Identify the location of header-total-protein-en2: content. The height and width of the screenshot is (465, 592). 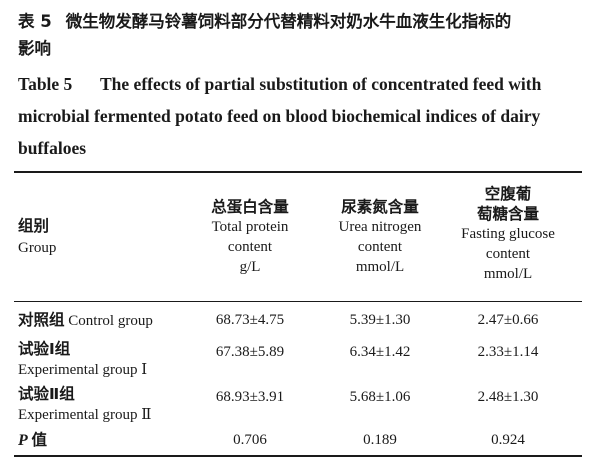
(250, 247).